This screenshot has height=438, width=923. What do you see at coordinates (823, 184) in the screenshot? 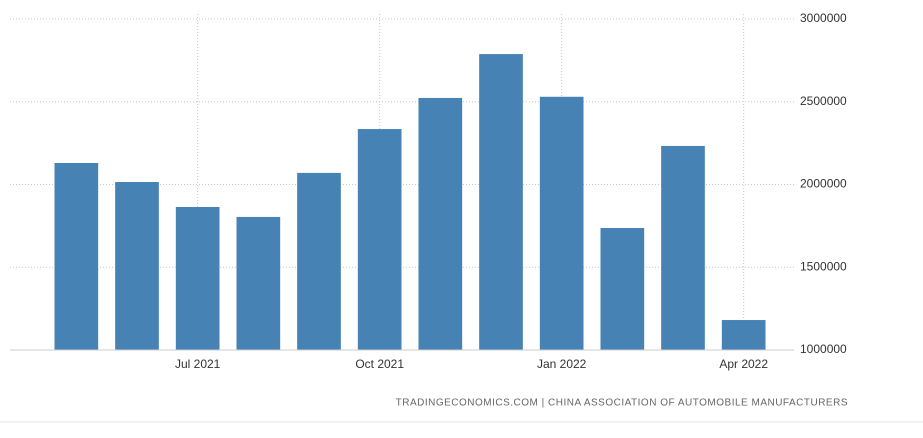
I see `y-tick-label: 2000000` at bounding box center [823, 184].